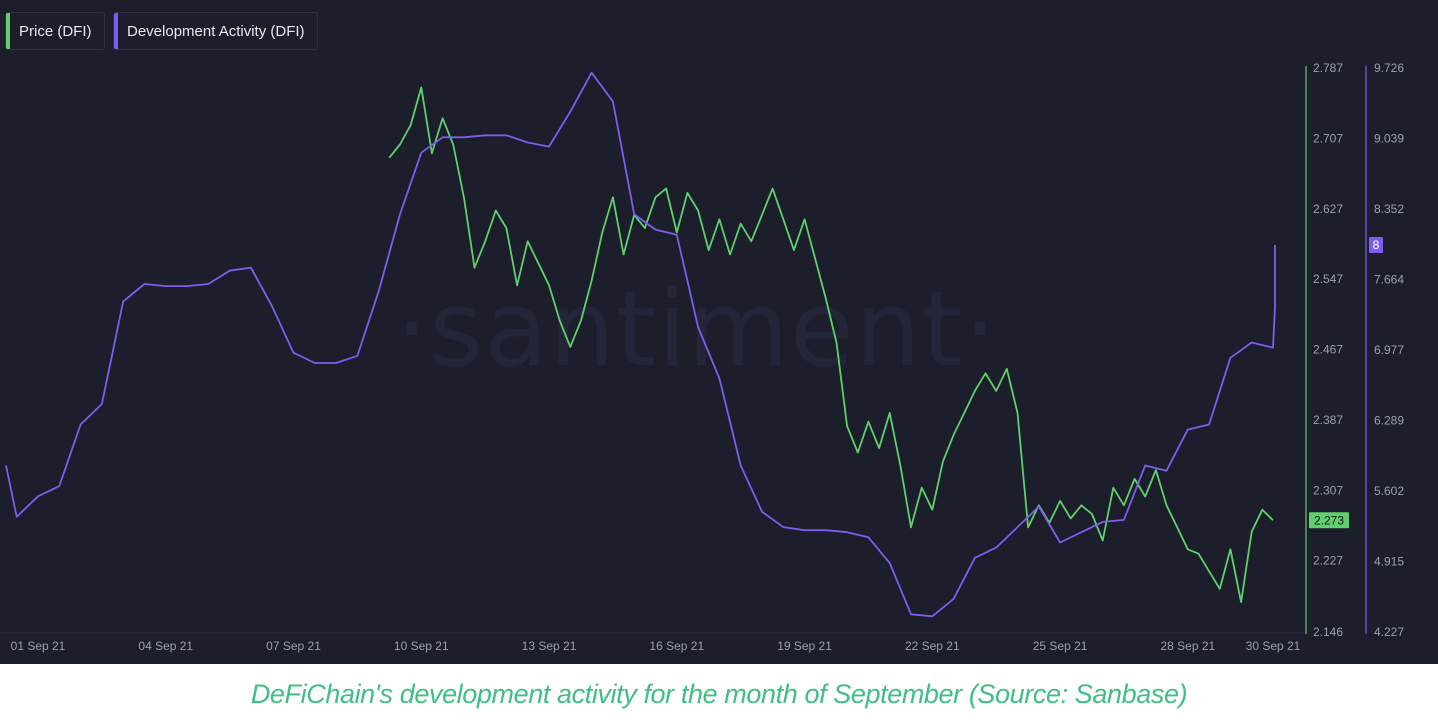 The width and height of the screenshot is (1438, 724). Describe the element at coordinates (1328, 279) in the screenshot. I see `price-tick-label: 2.547` at that location.